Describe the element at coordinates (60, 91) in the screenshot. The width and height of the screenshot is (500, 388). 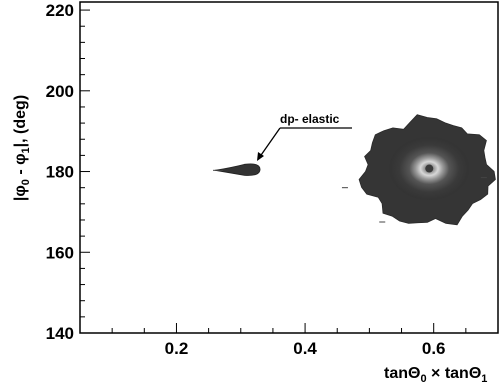
I see `y-tick-label: 200` at that location.